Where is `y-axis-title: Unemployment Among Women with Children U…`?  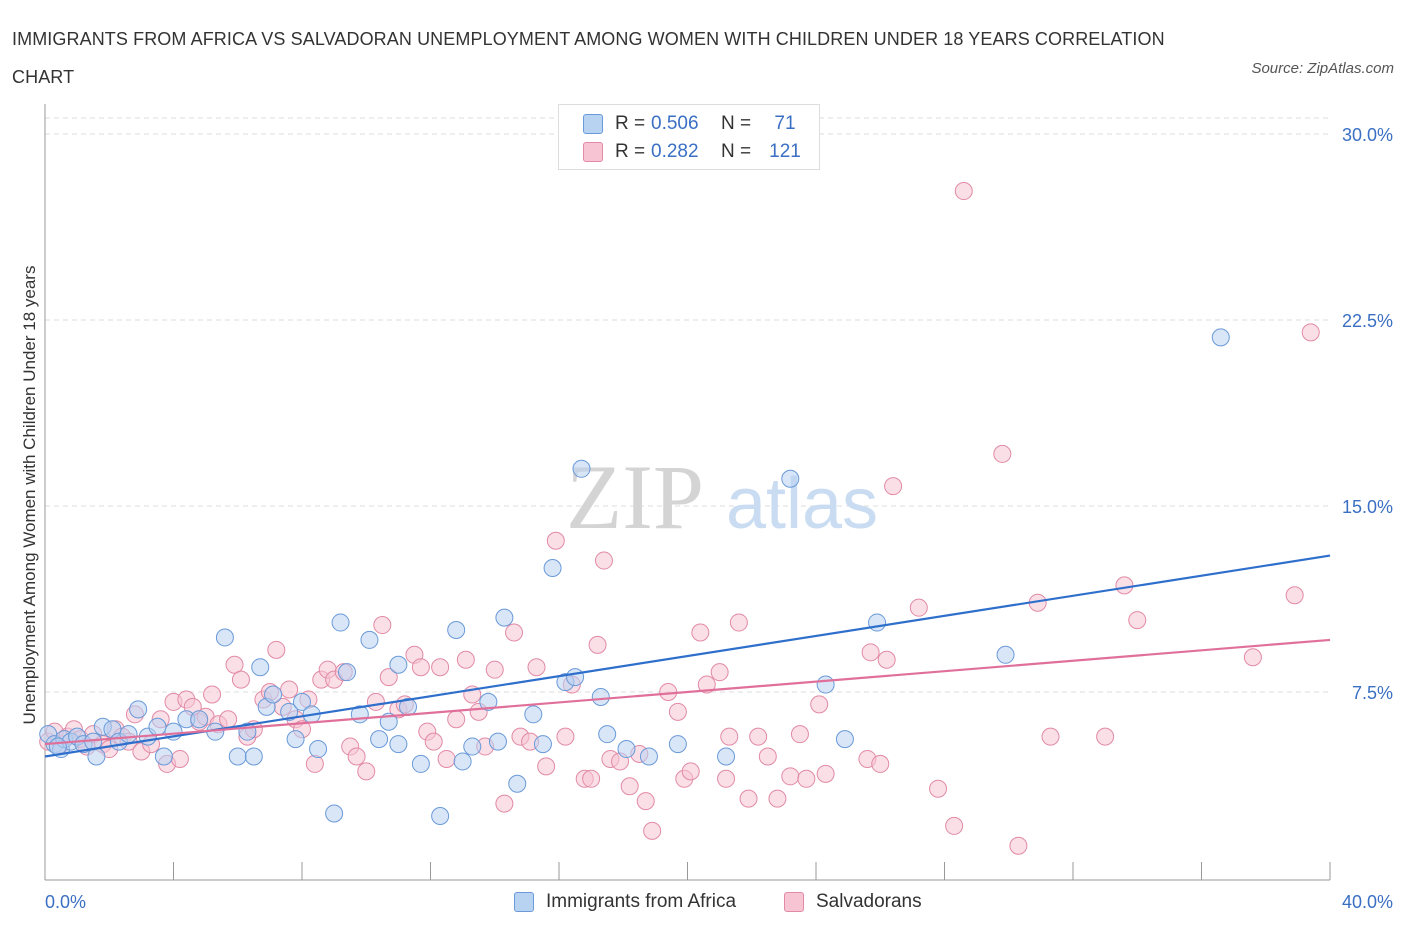 y-axis-title: Unemployment Among Women with Children U… is located at coordinates (29, 495).